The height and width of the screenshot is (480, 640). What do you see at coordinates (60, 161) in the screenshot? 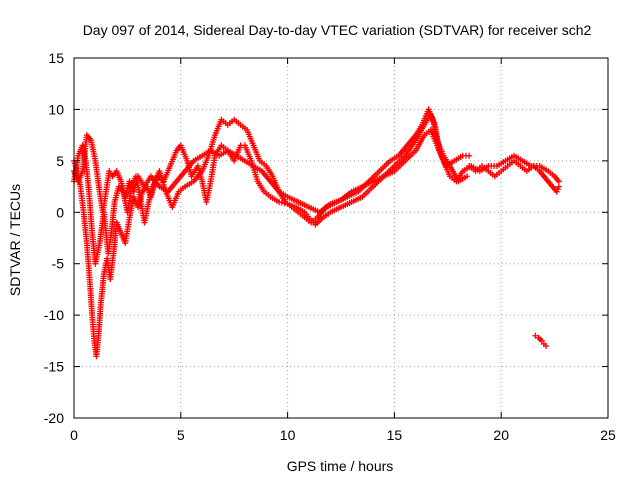
I see `y-tick-label: 5` at bounding box center [60, 161].